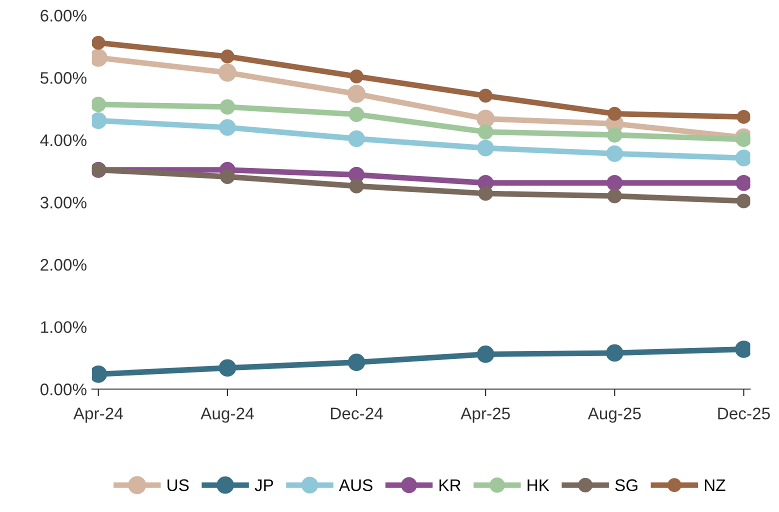 This screenshot has height=512, width=779. What do you see at coordinates (178, 485) in the screenshot?
I see `legend-label: US` at bounding box center [178, 485].